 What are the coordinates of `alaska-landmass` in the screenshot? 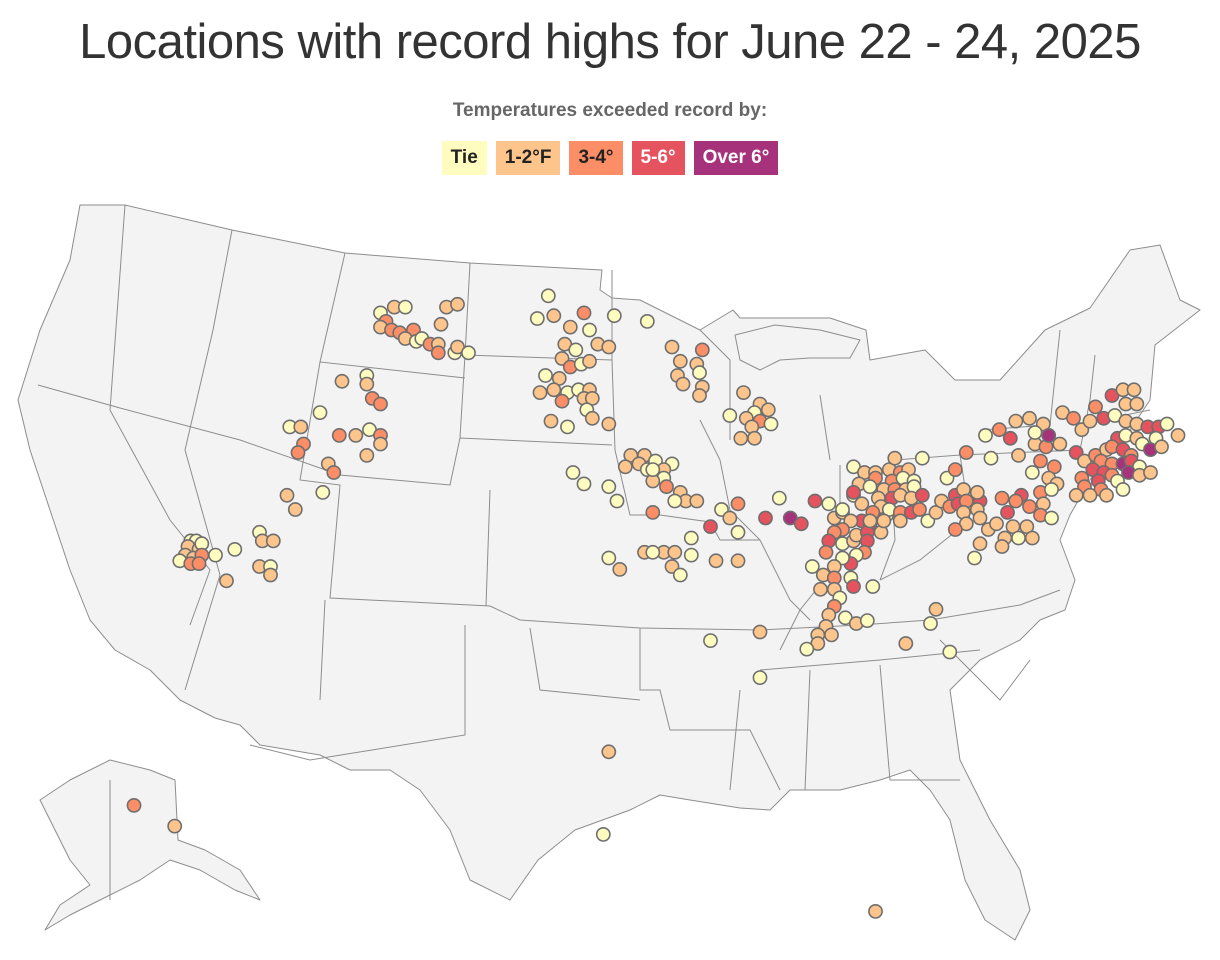 It's located at (150, 845).